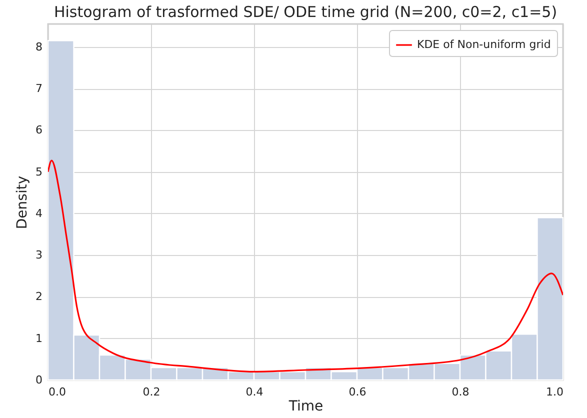 This screenshot has width=587, height=418. What do you see at coordinates (39, 297) in the screenshot?
I see `y-tick-label: 2` at bounding box center [39, 297].